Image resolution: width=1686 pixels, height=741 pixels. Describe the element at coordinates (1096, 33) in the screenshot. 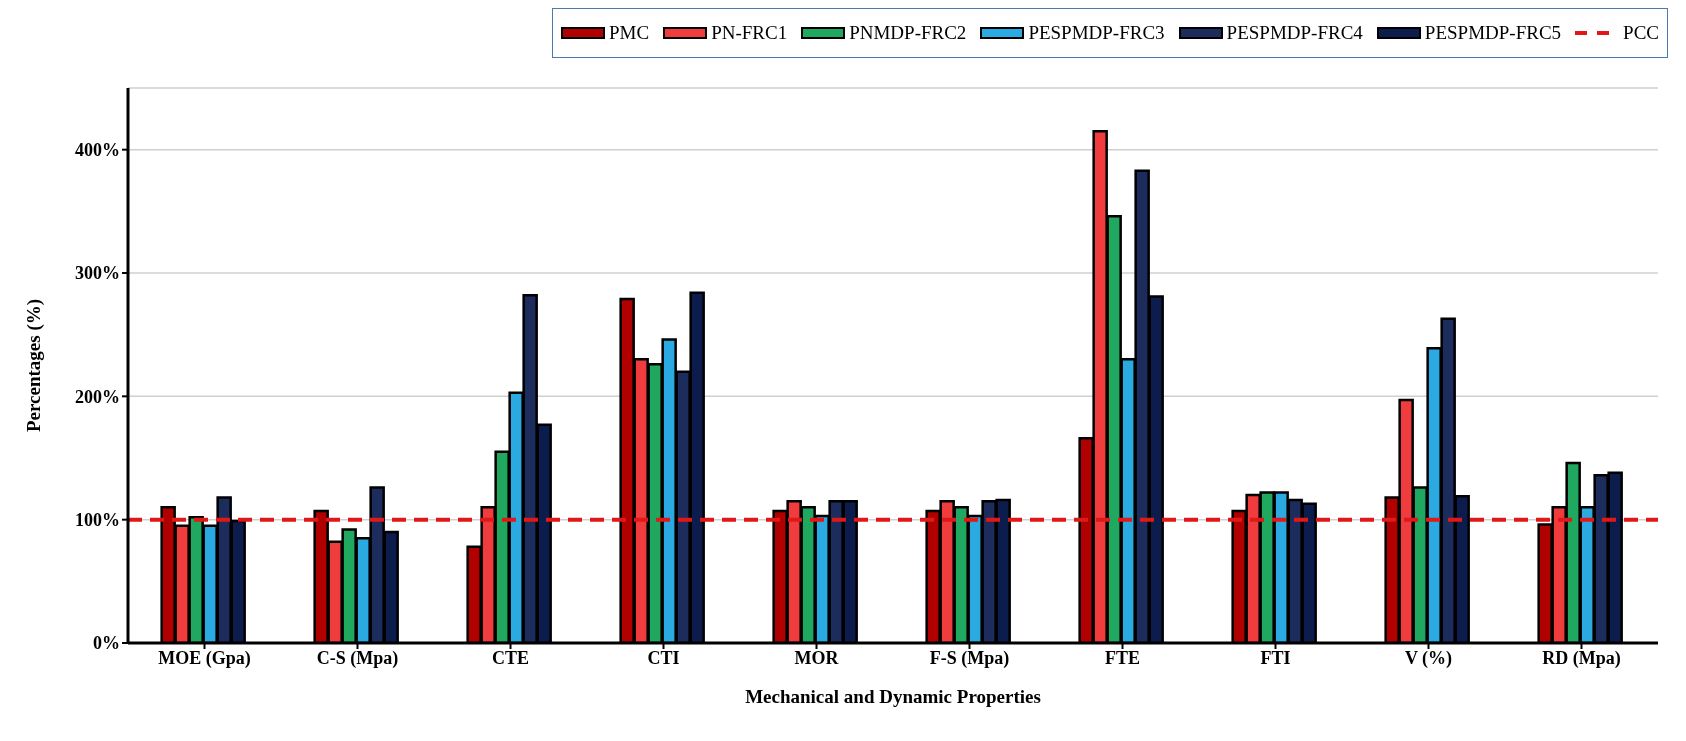

I see `legend-label: PESPMDP-FRC3` at that location.